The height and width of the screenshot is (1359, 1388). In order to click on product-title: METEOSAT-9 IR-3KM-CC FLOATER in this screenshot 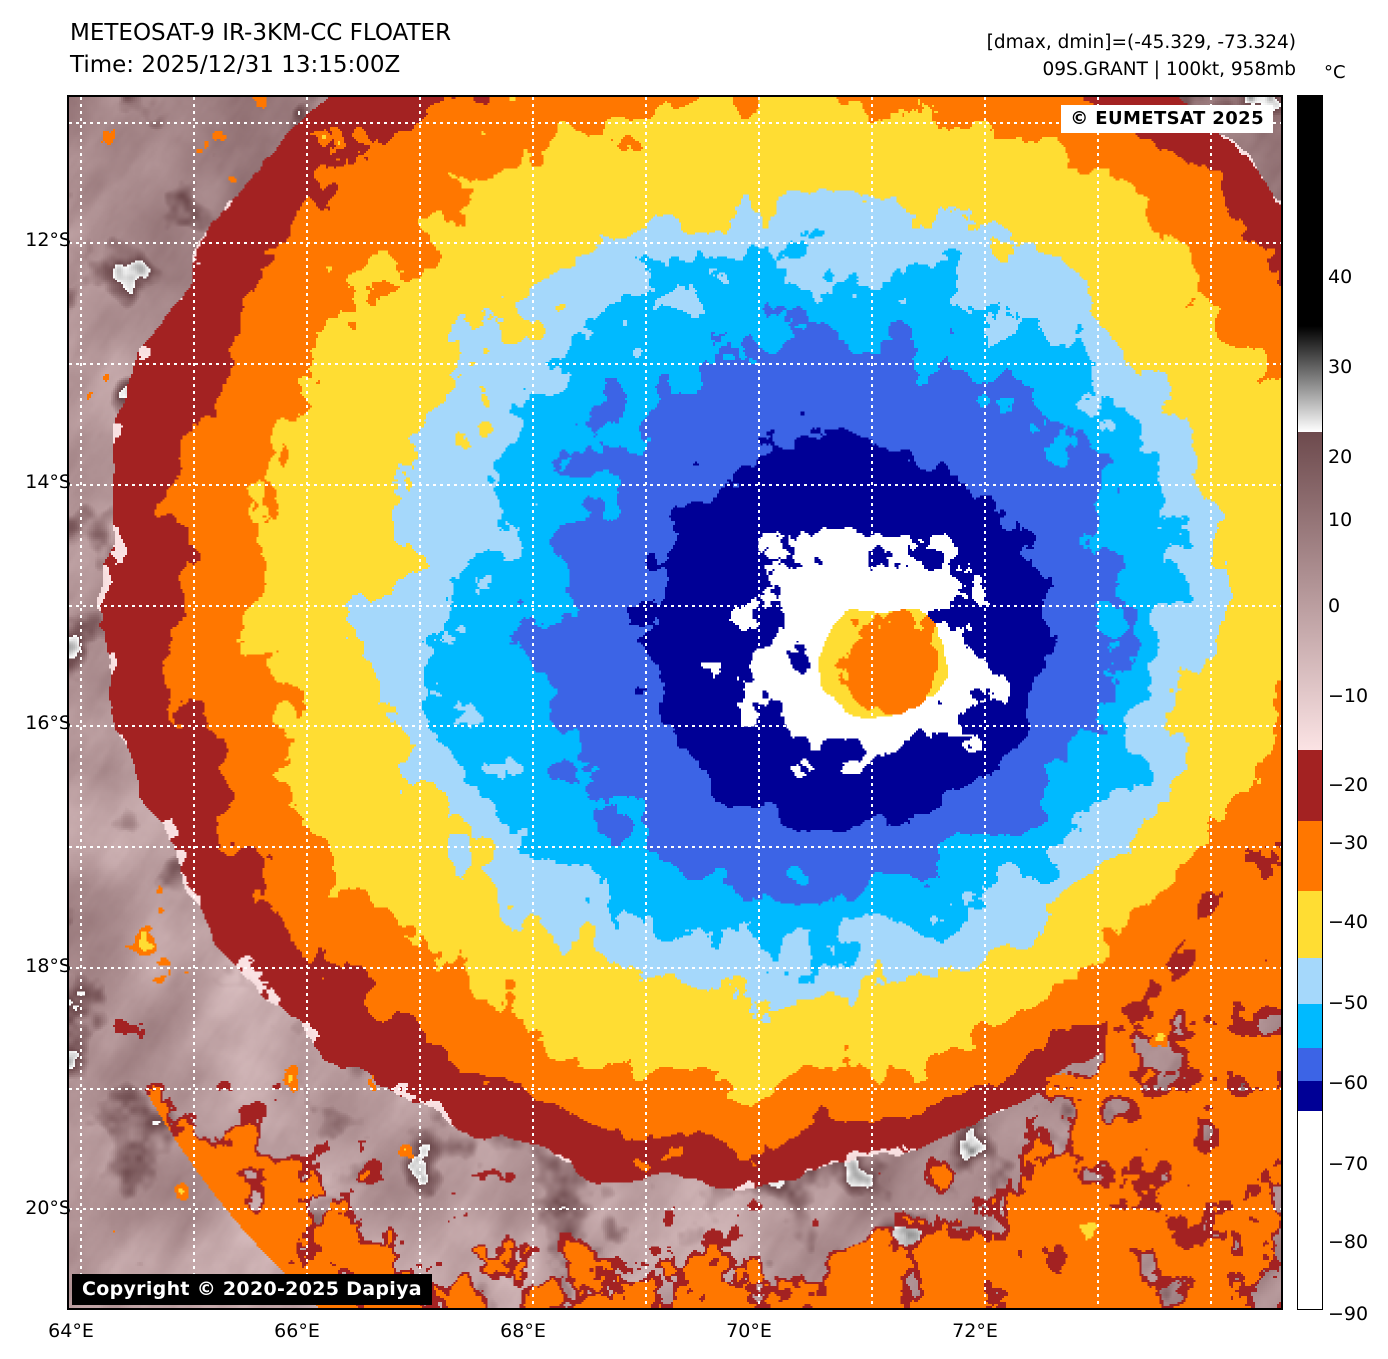, I will do `click(261, 33)`.